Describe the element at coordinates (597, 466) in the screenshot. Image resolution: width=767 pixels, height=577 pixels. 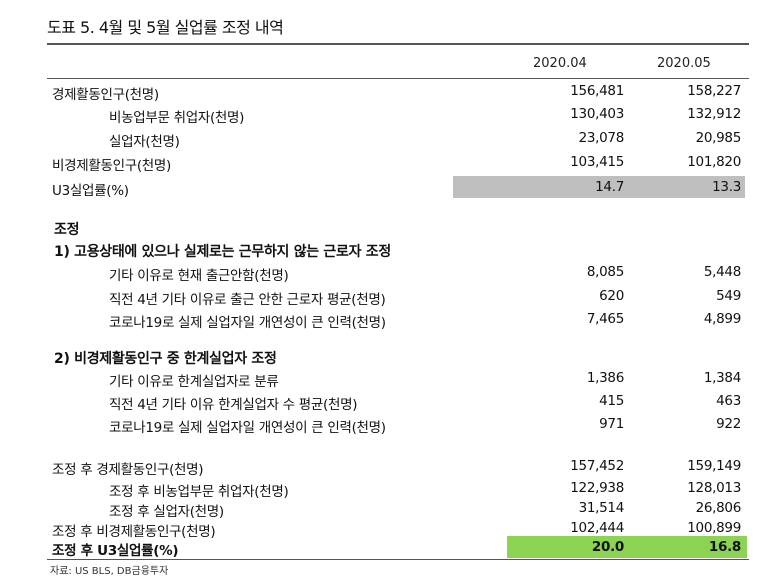
I see `value-2020-04: 157,452` at that location.